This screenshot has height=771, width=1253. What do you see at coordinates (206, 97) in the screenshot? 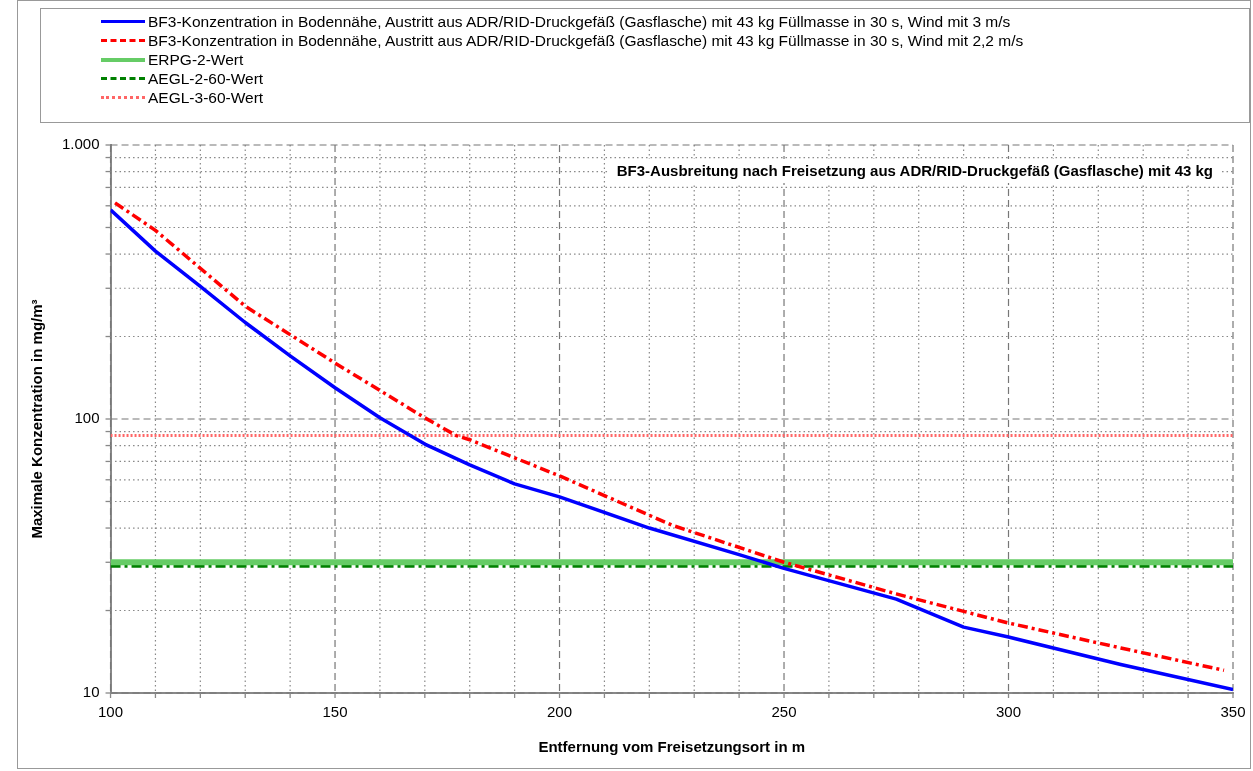
I see `legend-label: AEGL-3-60-Wert` at bounding box center [206, 97].